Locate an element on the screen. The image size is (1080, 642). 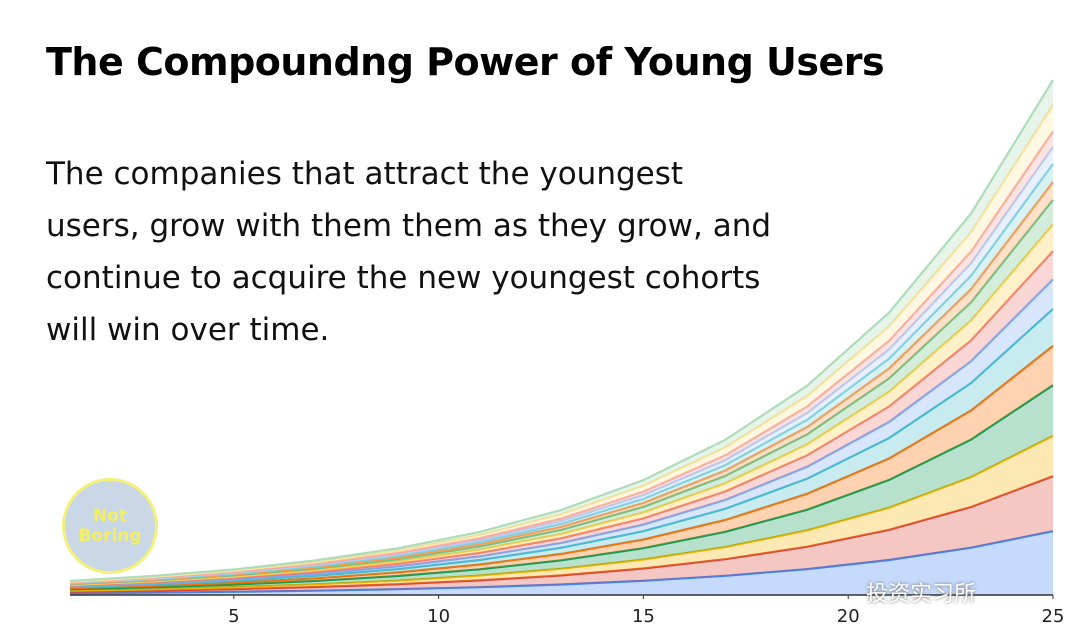
logo: Not Boring is located at coordinates (110, 526).